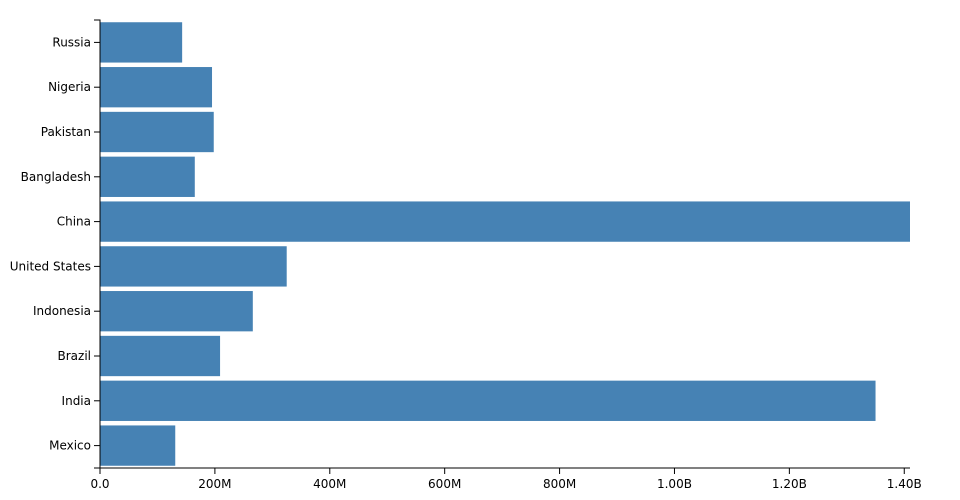 The image size is (960, 500). What do you see at coordinates (66, 132) in the screenshot?
I see `y-tick-label: Pakistan` at bounding box center [66, 132].